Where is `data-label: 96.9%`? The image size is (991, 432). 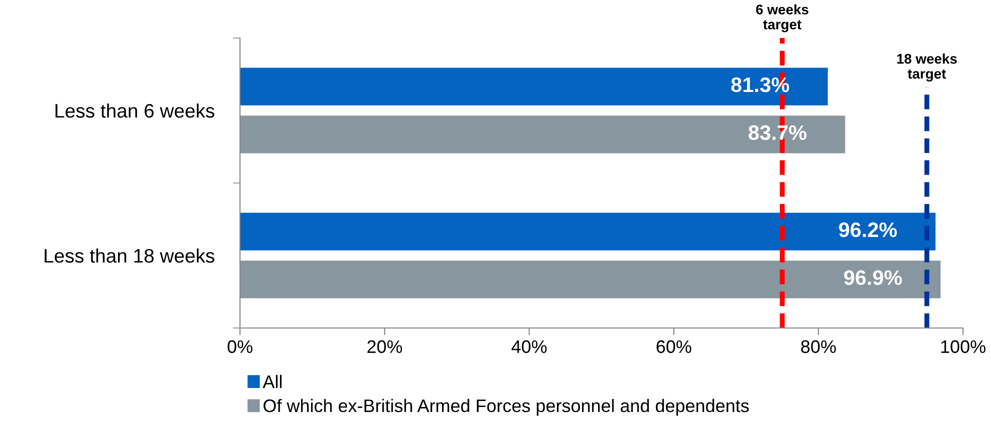
data-label: 96.9% is located at coordinates (873, 278).